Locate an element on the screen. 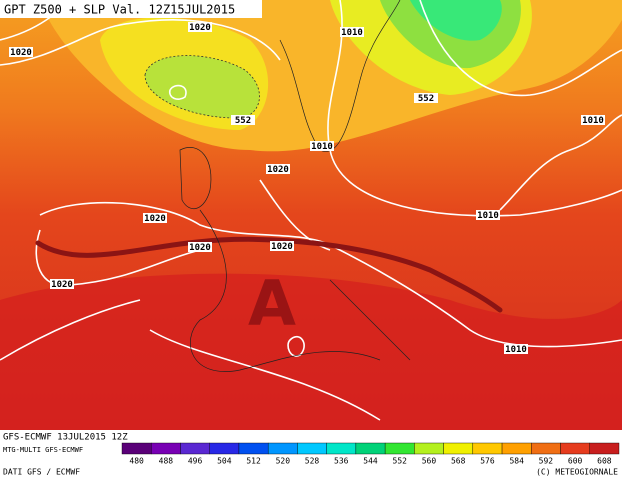 This screenshot has width=622, height=480. colorbar-label: 528 is located at coordinates (312, 461).